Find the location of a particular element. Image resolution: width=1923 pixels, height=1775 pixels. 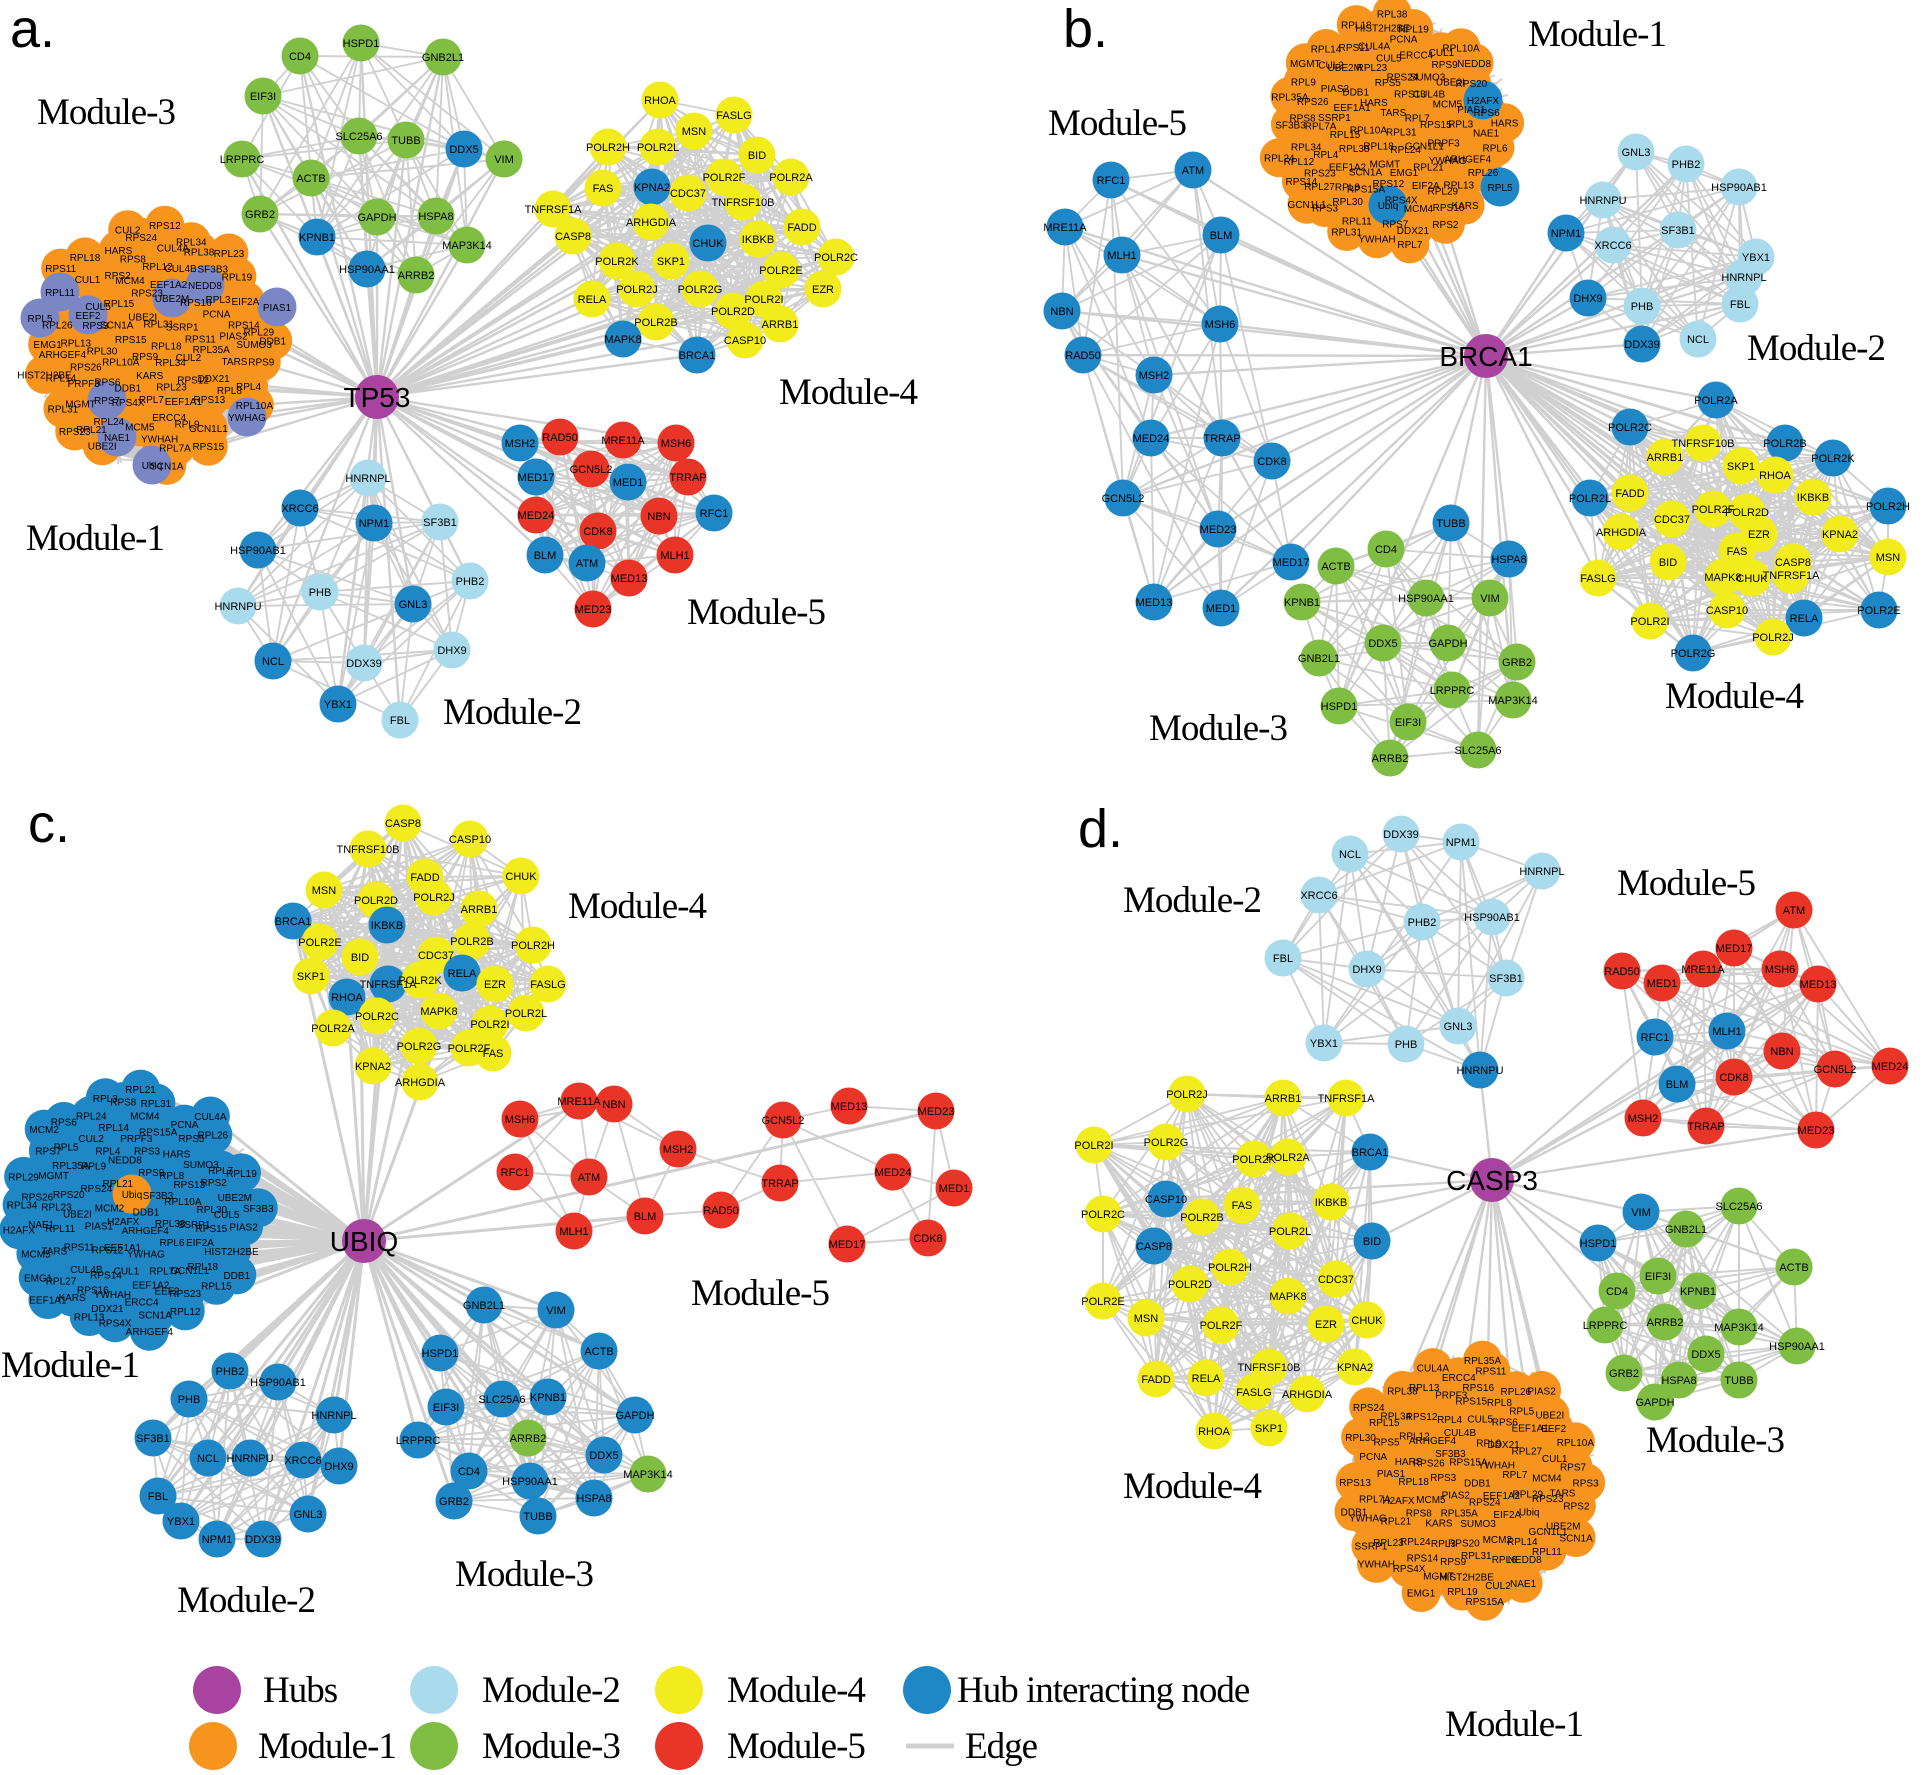

svg-text: DDB1 is located at coordinates (146, 1213).